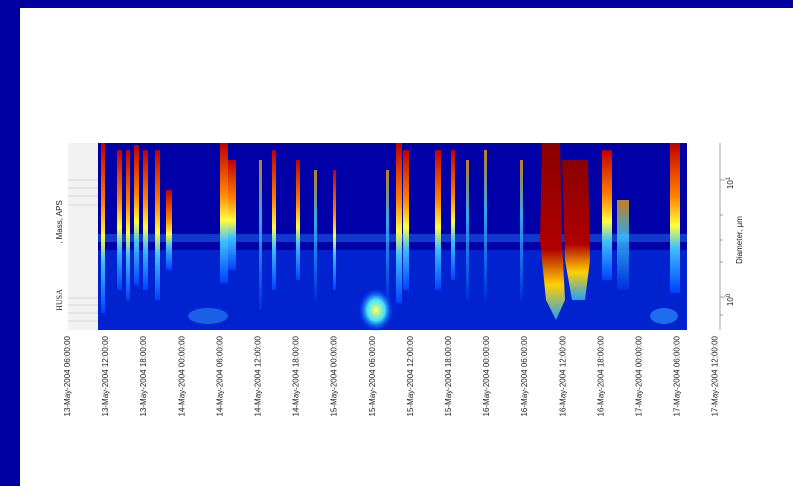 The width and height of the screenshot is (793, 491). What do you see at coordinates (486, 375) in the screenshot?
I see `x-tick-label: 16-May-2004 00:00:00` at bounding box center [486, 375].